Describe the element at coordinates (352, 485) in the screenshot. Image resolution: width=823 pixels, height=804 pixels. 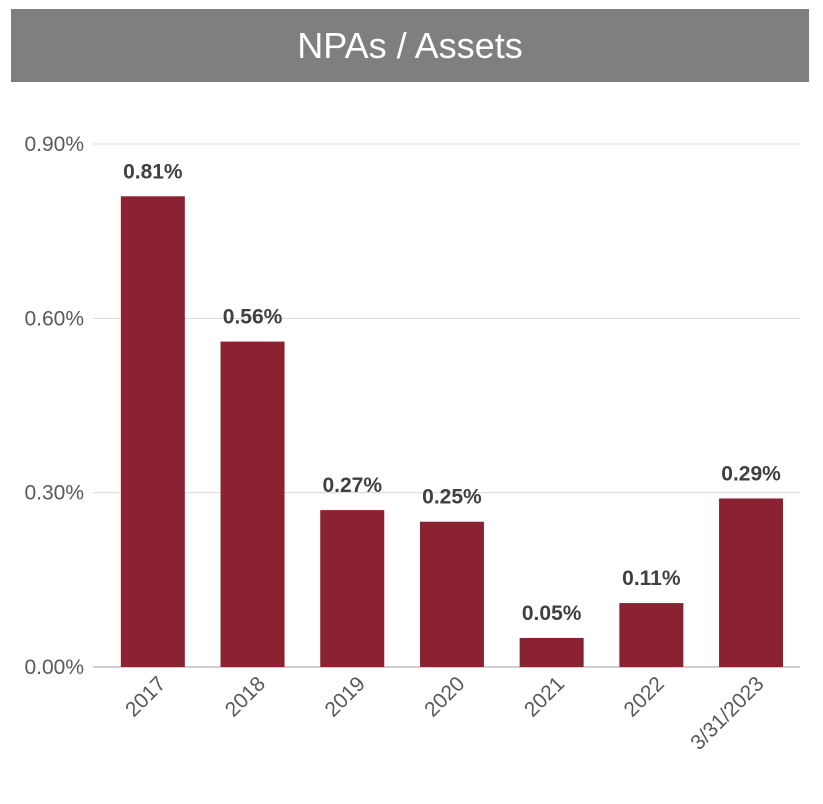
I see `data-label: 0.27%` at that location.